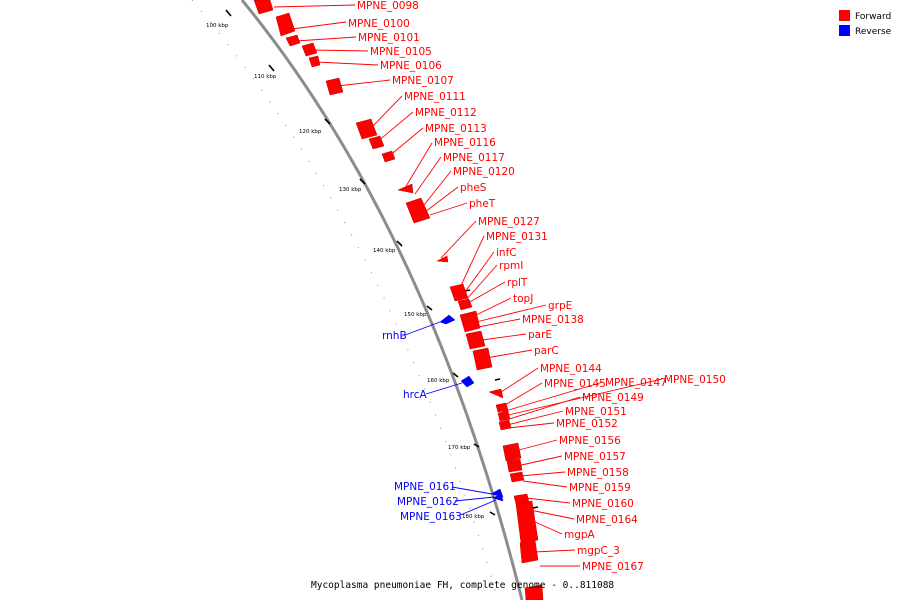 The width and height of the screenshot is (900, 600). What do you see at coordinates (394, 336) in the screenshot?
I see `gene-label-reverse: rnhB` at bounding box center [394, 336].